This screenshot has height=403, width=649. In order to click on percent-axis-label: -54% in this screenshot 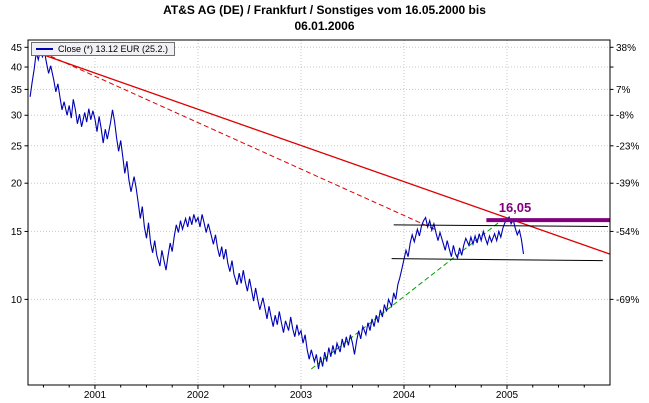, I will do `click(627, 232)`.